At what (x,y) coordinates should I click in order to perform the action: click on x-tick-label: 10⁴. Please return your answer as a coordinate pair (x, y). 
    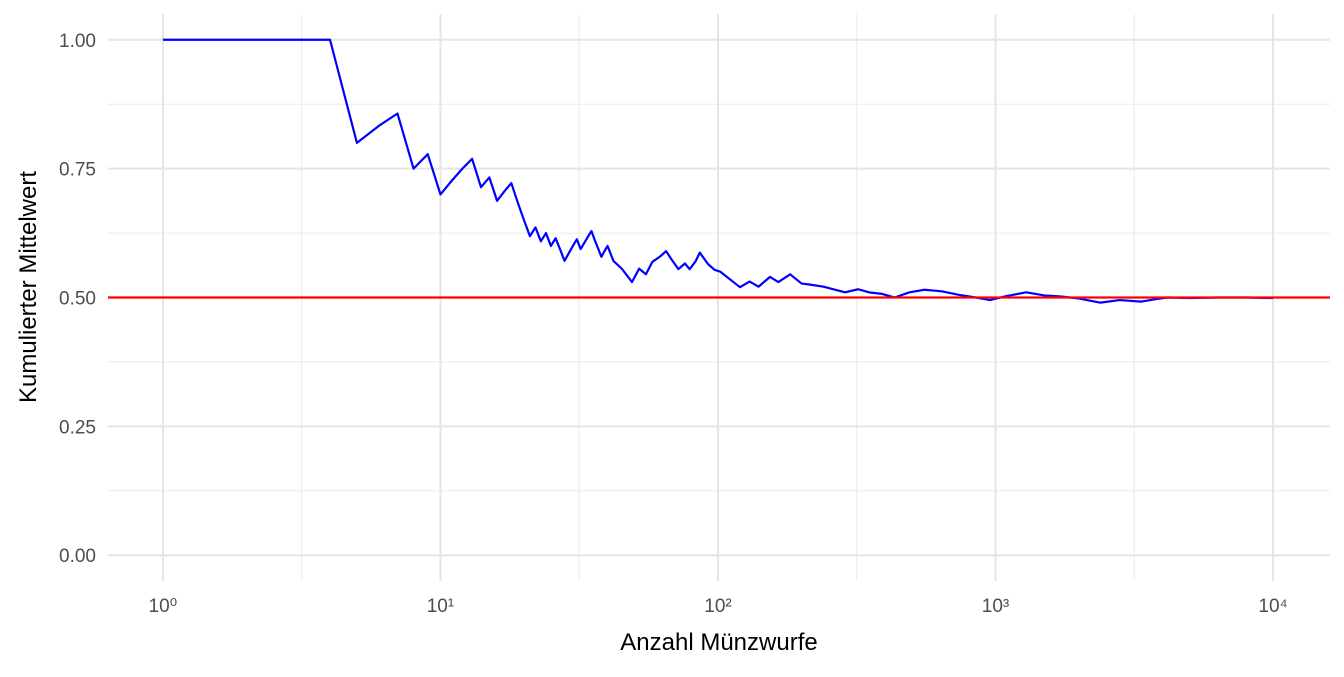
    Looking at the image, I should click on (1272, 606).